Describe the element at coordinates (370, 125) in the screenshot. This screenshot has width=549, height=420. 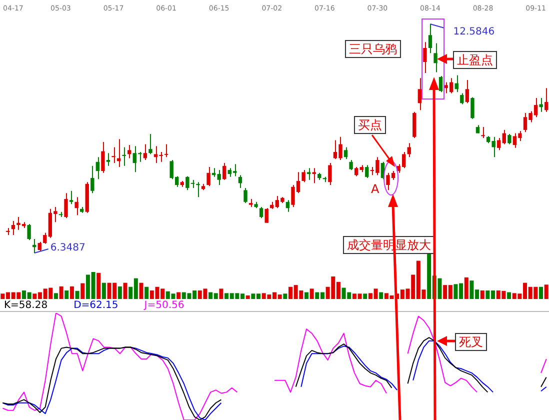
I see `annotation: 买点` at that location.